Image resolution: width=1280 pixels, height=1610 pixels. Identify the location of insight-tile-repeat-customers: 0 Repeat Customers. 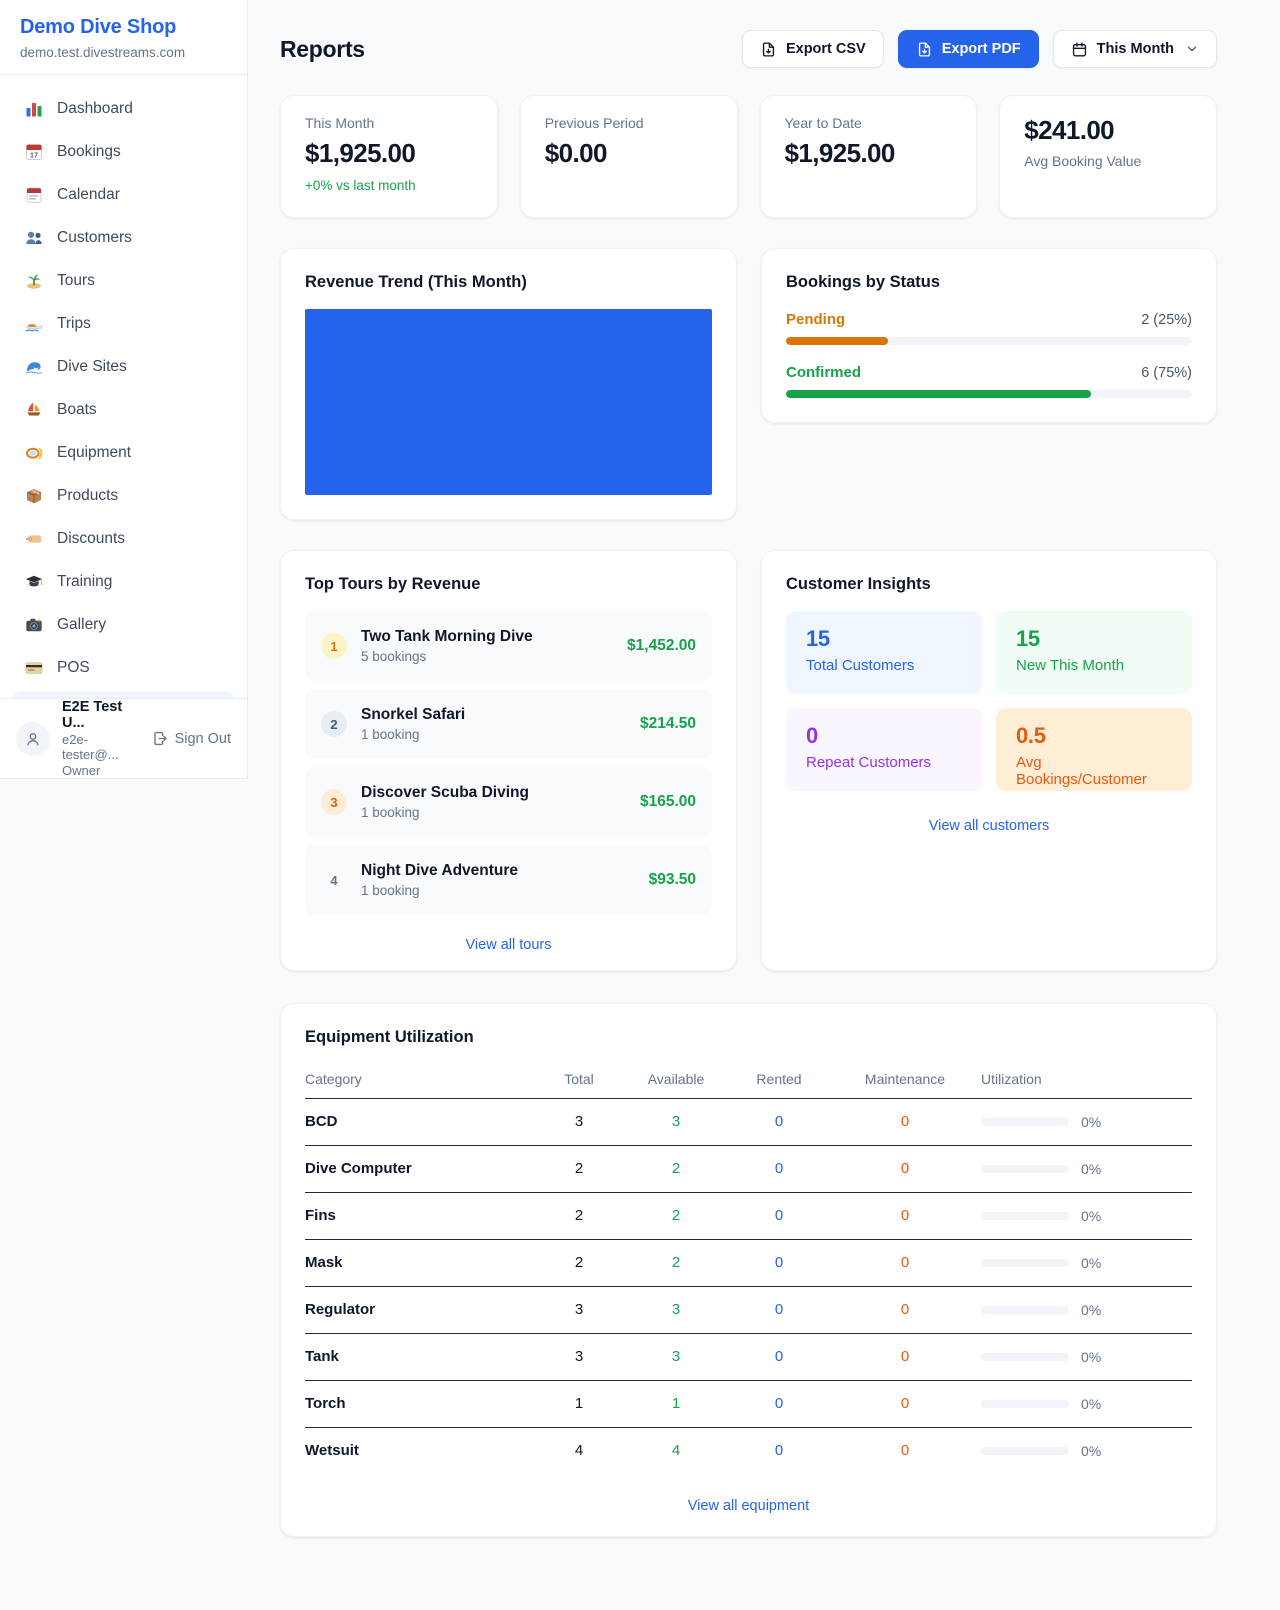
(884, 749).